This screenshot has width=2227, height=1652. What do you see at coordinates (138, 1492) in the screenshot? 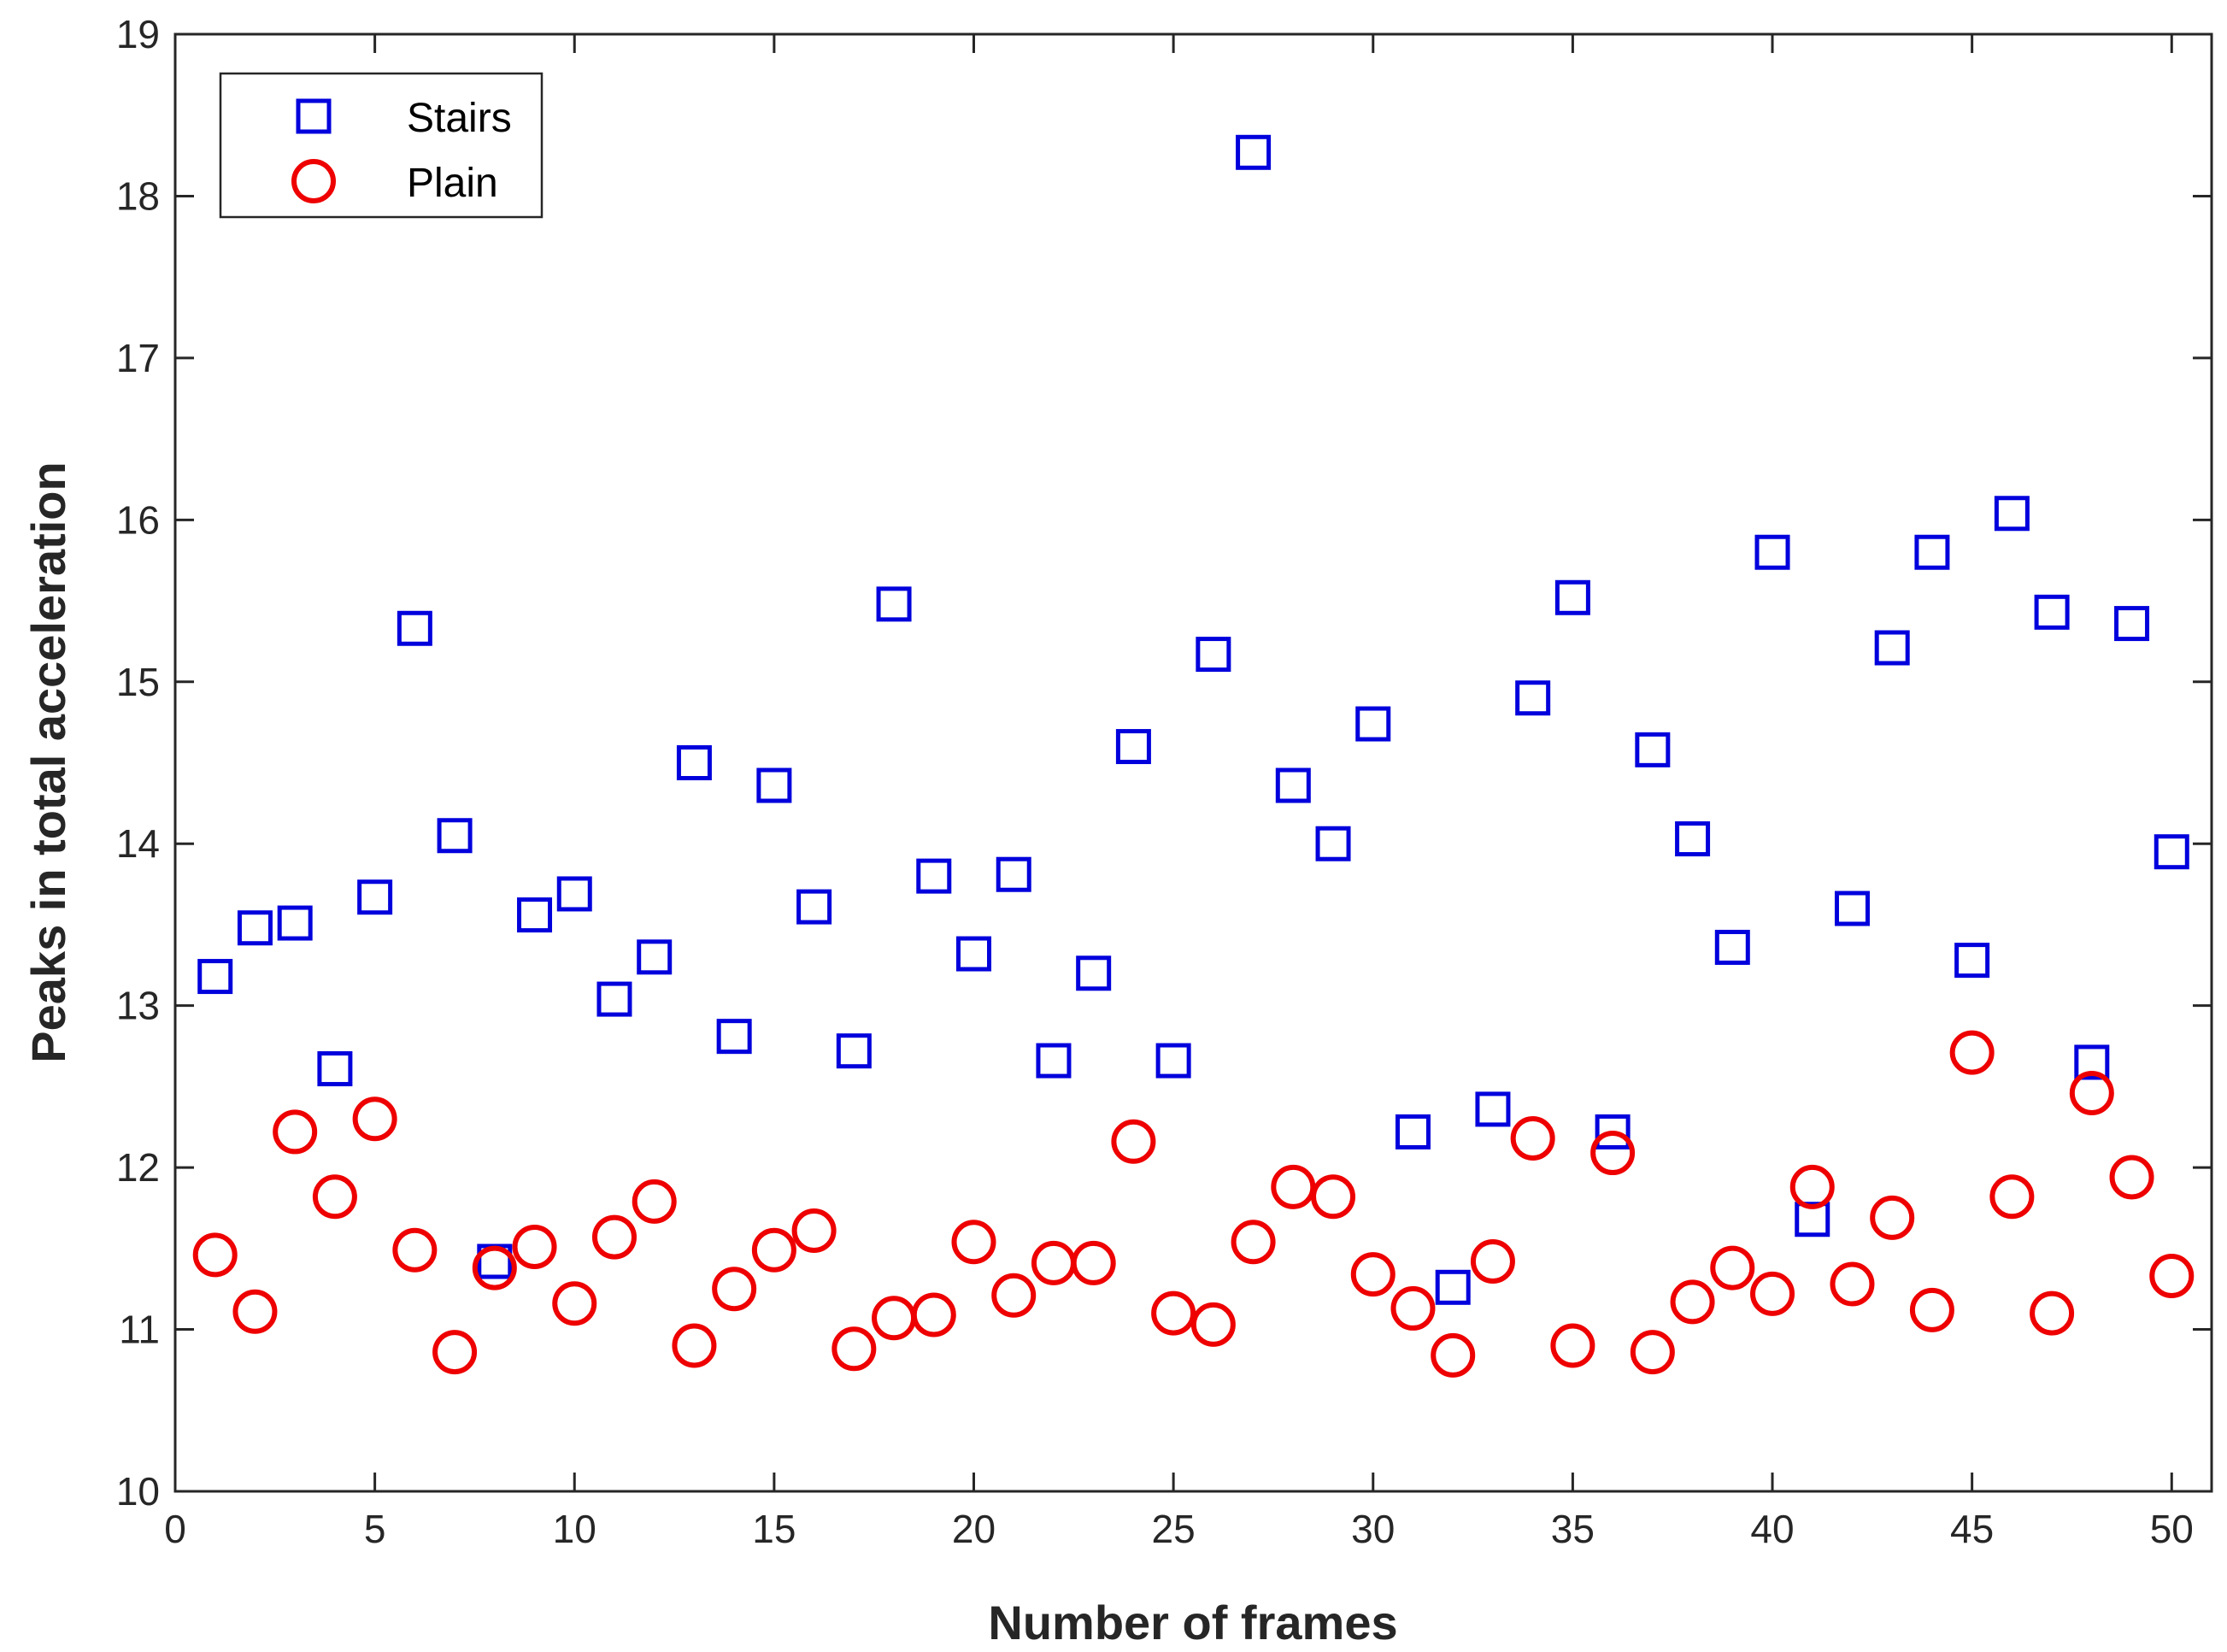
I see `y-tick-label: 10` at bounding box center [138, 1492].